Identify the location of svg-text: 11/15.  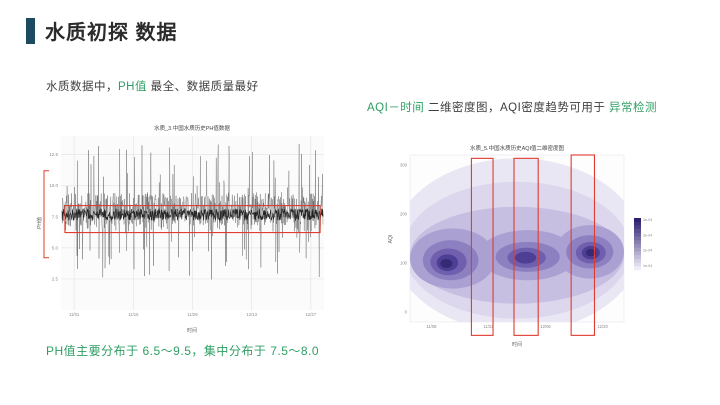
(133, 314).